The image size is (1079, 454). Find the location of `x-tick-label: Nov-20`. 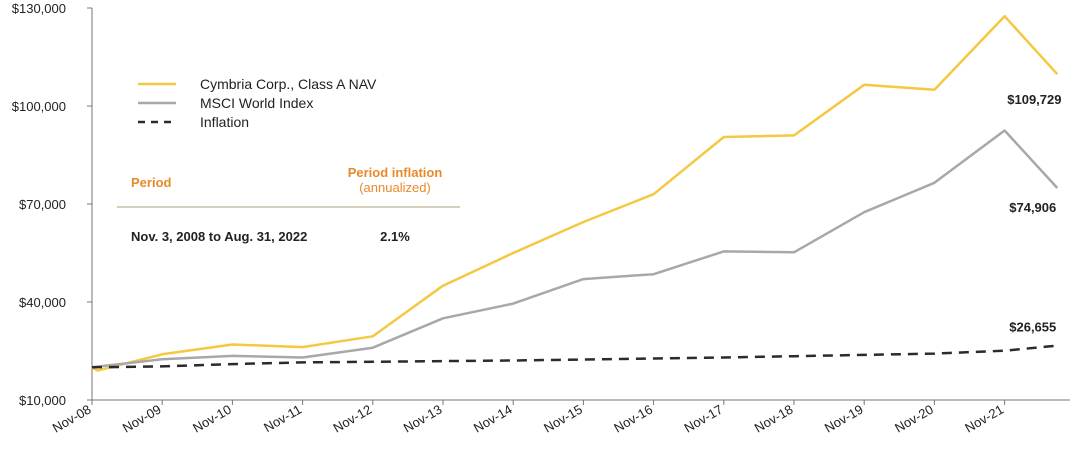

x-tick-label: Nov-20 is located at coordinates (914, 419).